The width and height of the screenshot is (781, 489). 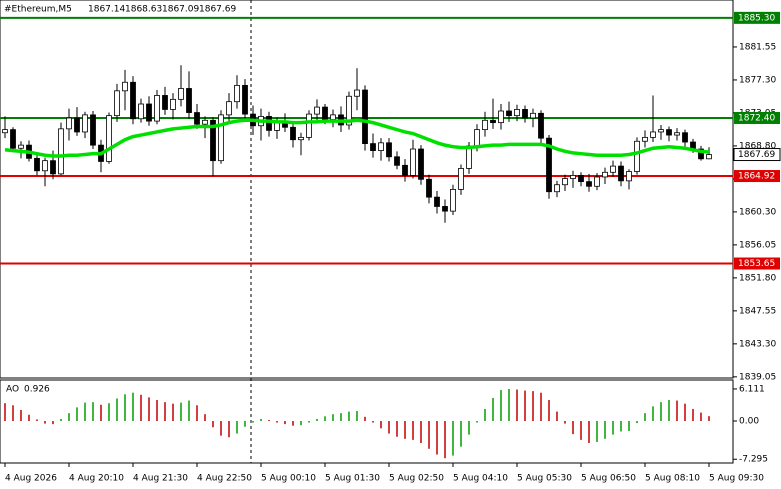 I want to click on y-tick-label: 1860.30, so click(x=757, y=212).